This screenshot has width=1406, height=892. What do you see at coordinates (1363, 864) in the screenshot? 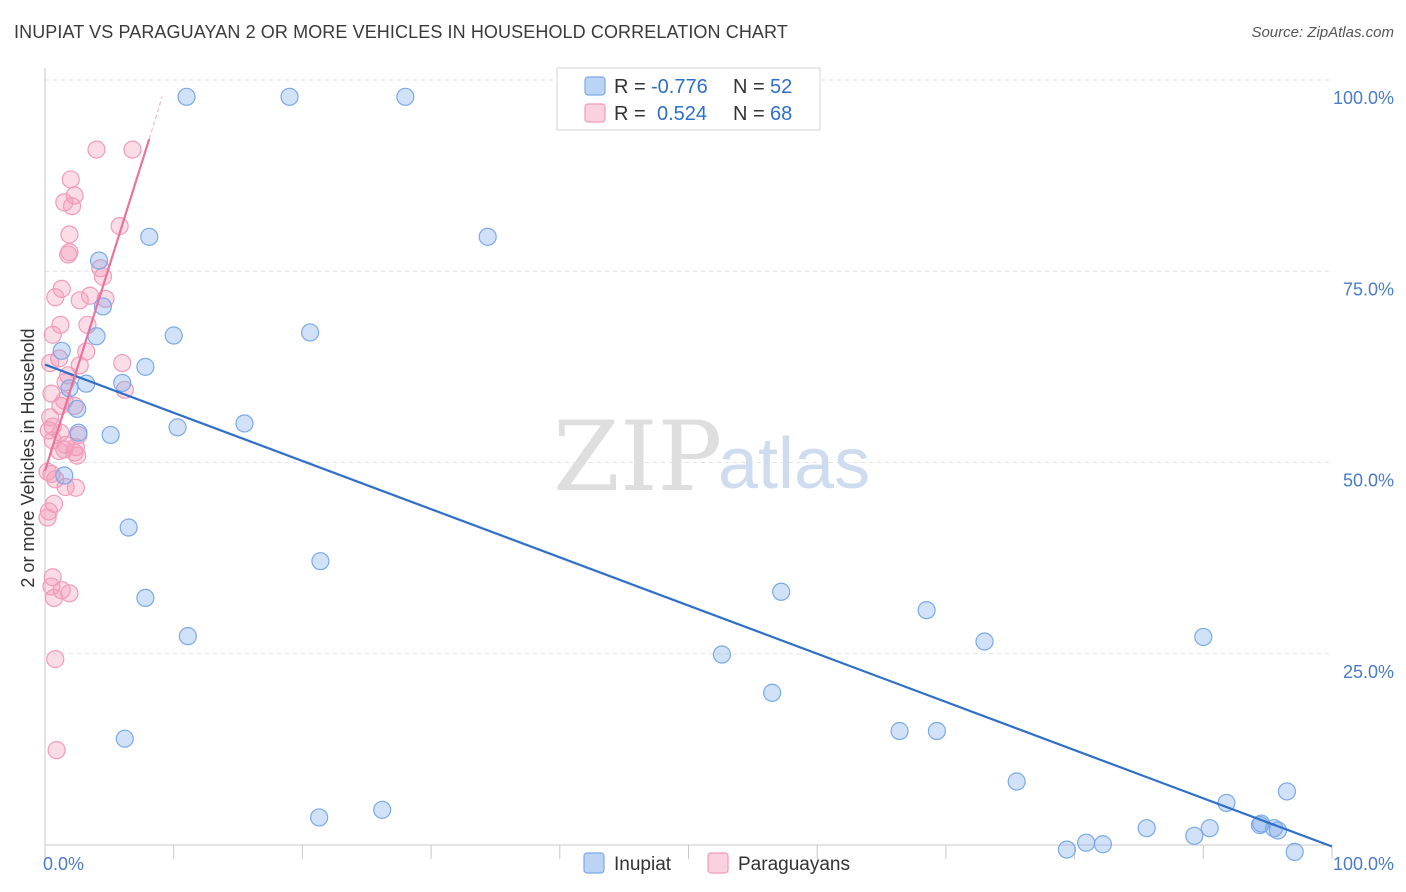
I see `x-tick-label-1: 100.0%` at bounding box center [1363, 864].